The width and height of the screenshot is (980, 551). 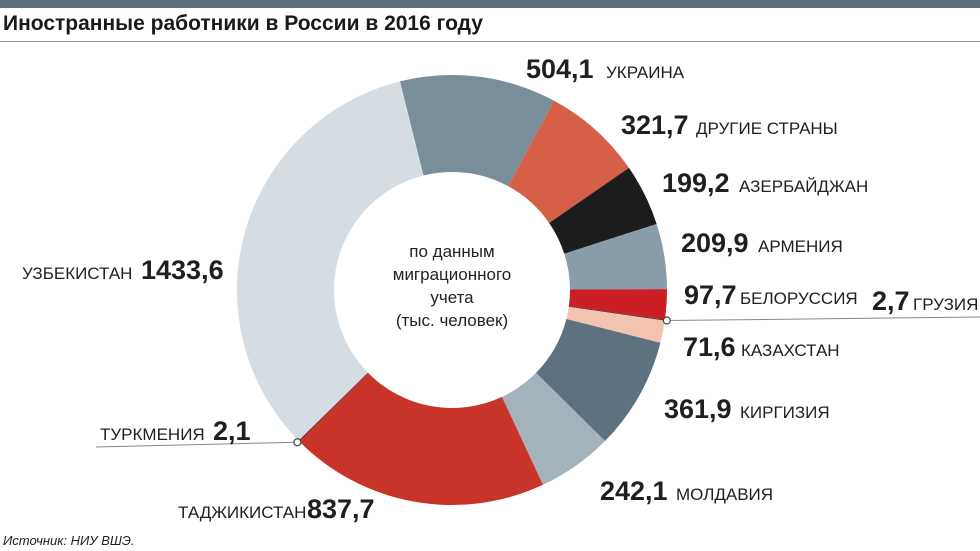 What do you see at coordinates (715, 243) in the screenshot?
I see `value-label-armenia: 209,9` at bounding box center [715, 243].